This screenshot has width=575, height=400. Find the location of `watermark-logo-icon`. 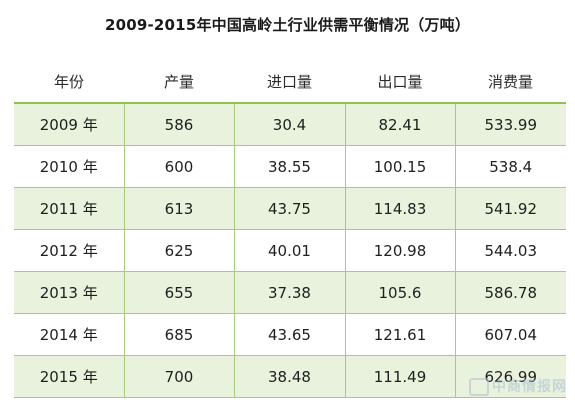

watermark-logo-icon is located at coordinates (479, 387).